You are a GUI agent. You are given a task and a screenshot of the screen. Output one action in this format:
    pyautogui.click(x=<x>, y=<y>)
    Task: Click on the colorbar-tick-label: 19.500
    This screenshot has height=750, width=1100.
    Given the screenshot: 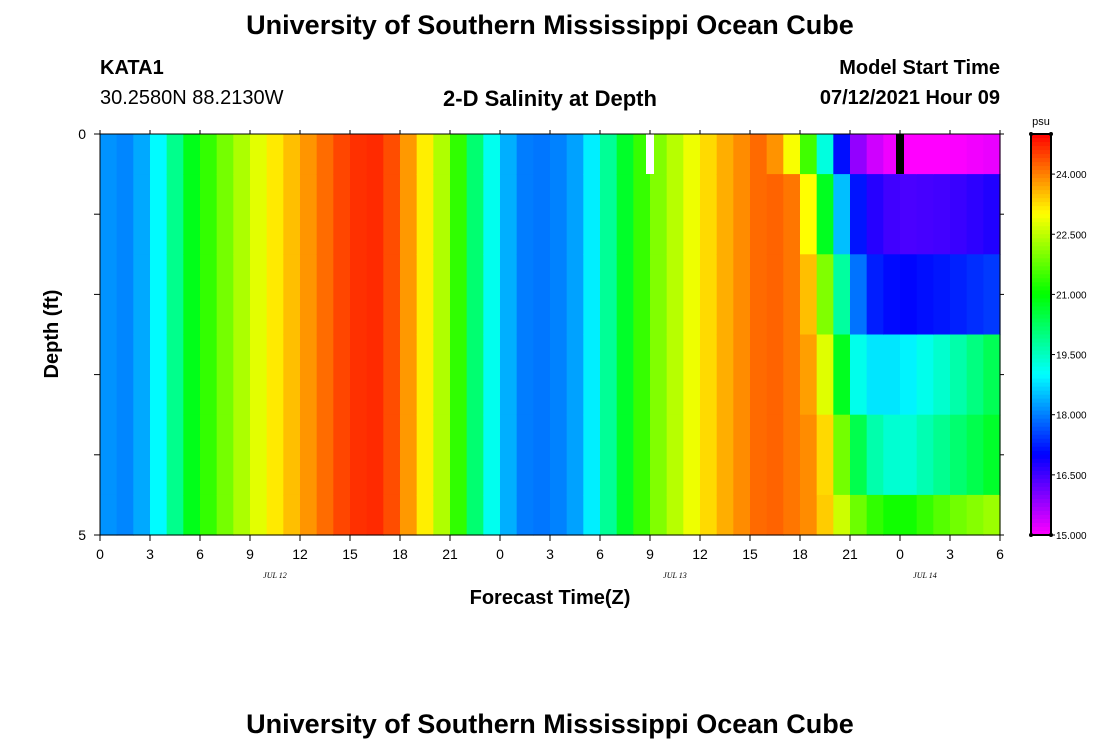 What is the action you would take?
    pyautogui.click(x=1071, y=356)
    